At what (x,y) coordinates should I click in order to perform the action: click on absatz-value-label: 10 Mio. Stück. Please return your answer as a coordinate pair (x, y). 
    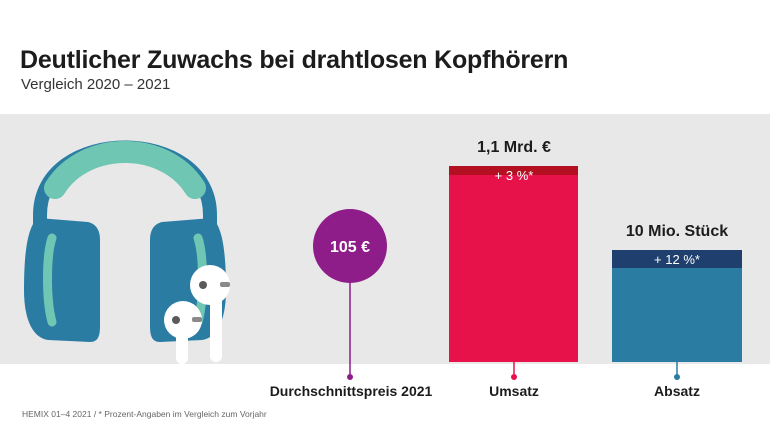
    Looking at the image, I should click on (677, 231).